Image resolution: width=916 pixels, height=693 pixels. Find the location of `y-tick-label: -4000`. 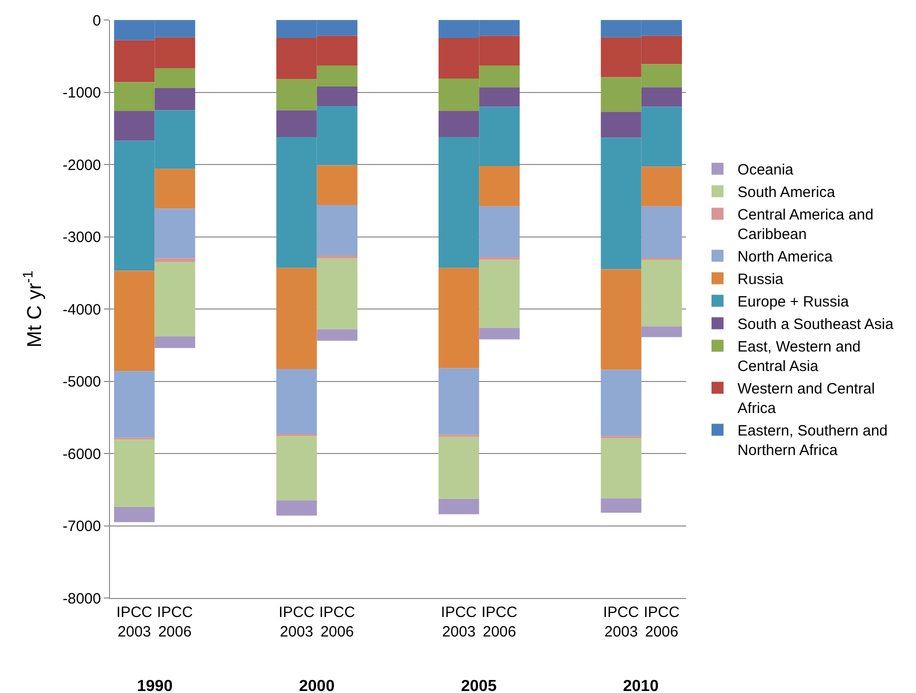

y-tick-label: -4000 is located at coordinates (81, 309).